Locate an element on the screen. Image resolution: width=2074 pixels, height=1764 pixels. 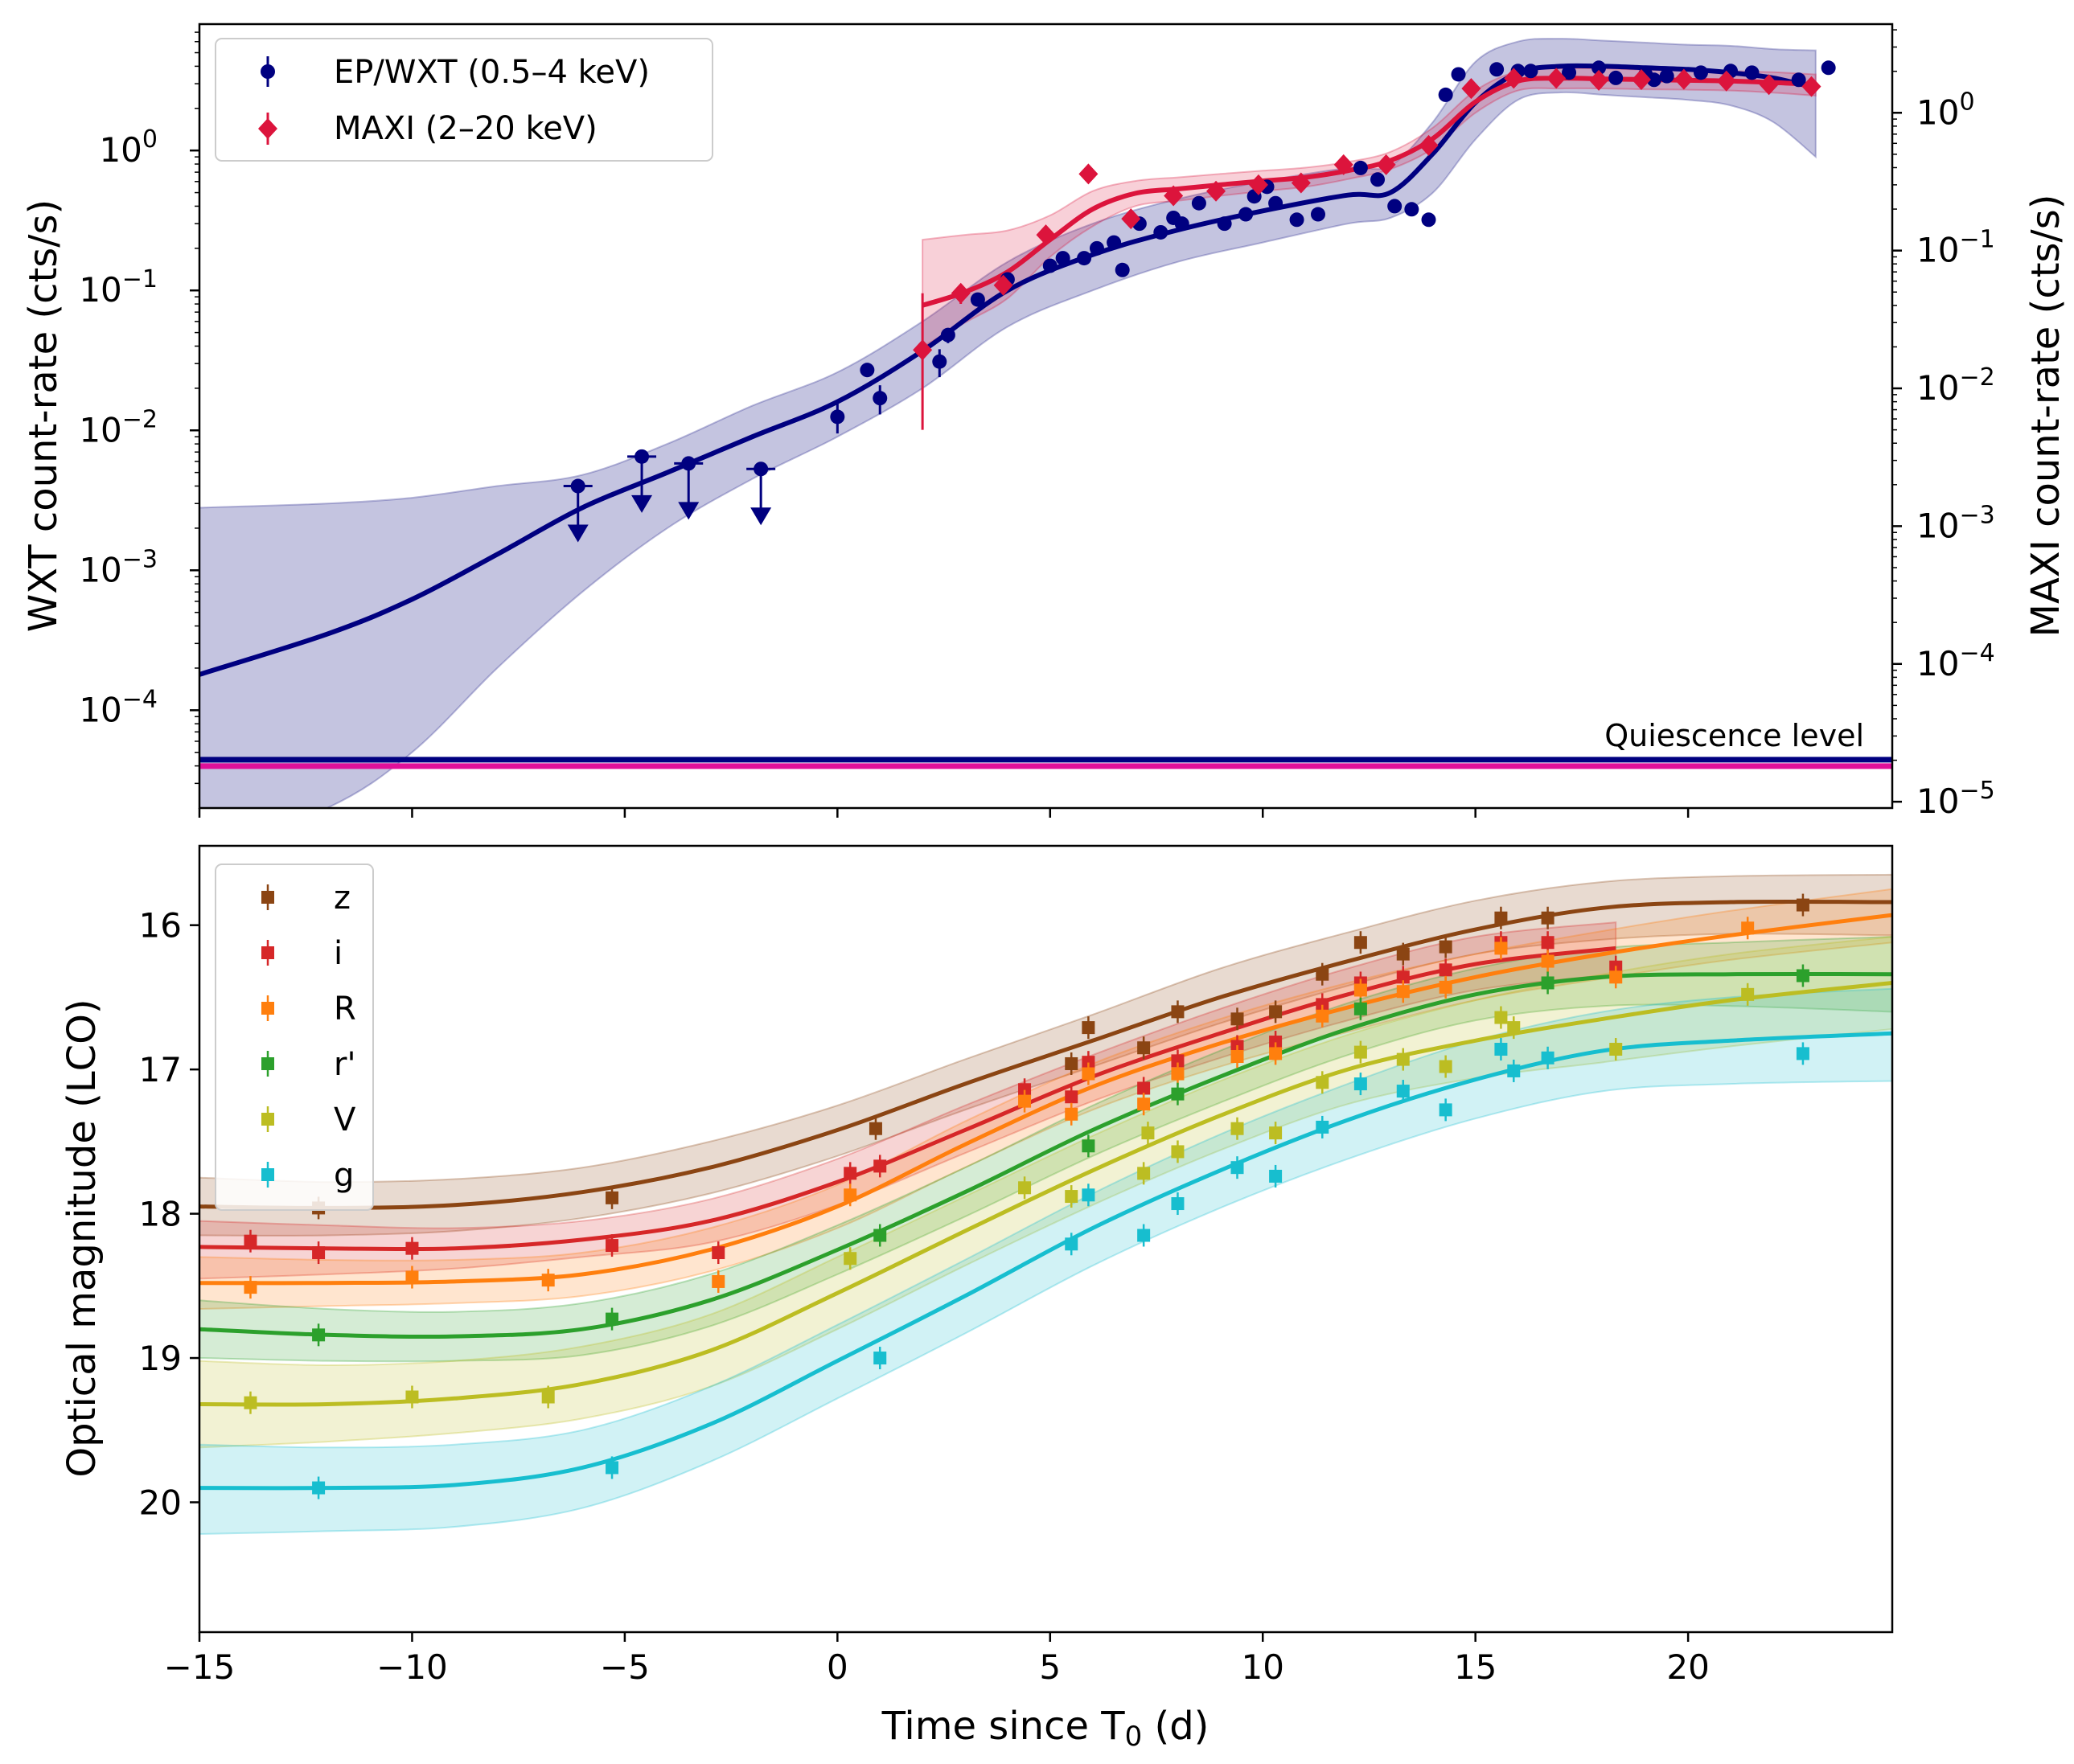
legend-label-wxt: EP/WXT (0.5–4 keV) is located at coordinates (492, 72).